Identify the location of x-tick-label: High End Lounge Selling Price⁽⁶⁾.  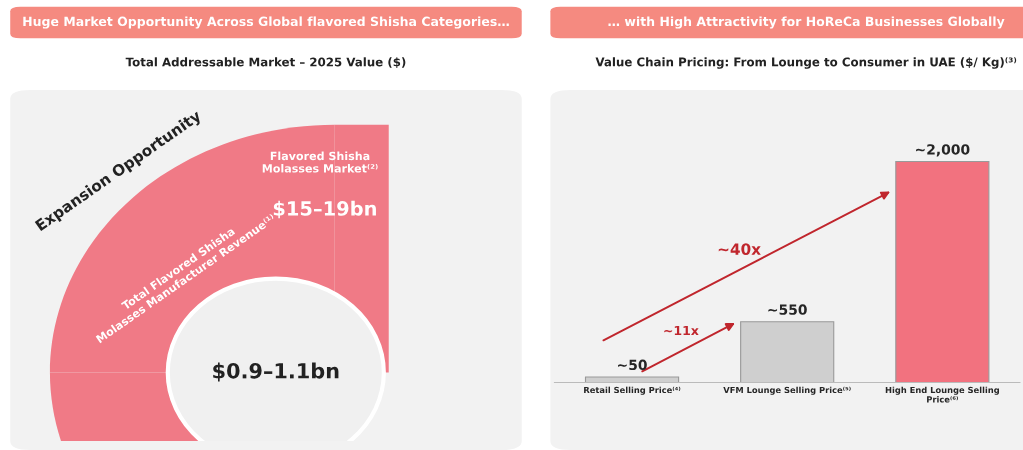
(942, 394).